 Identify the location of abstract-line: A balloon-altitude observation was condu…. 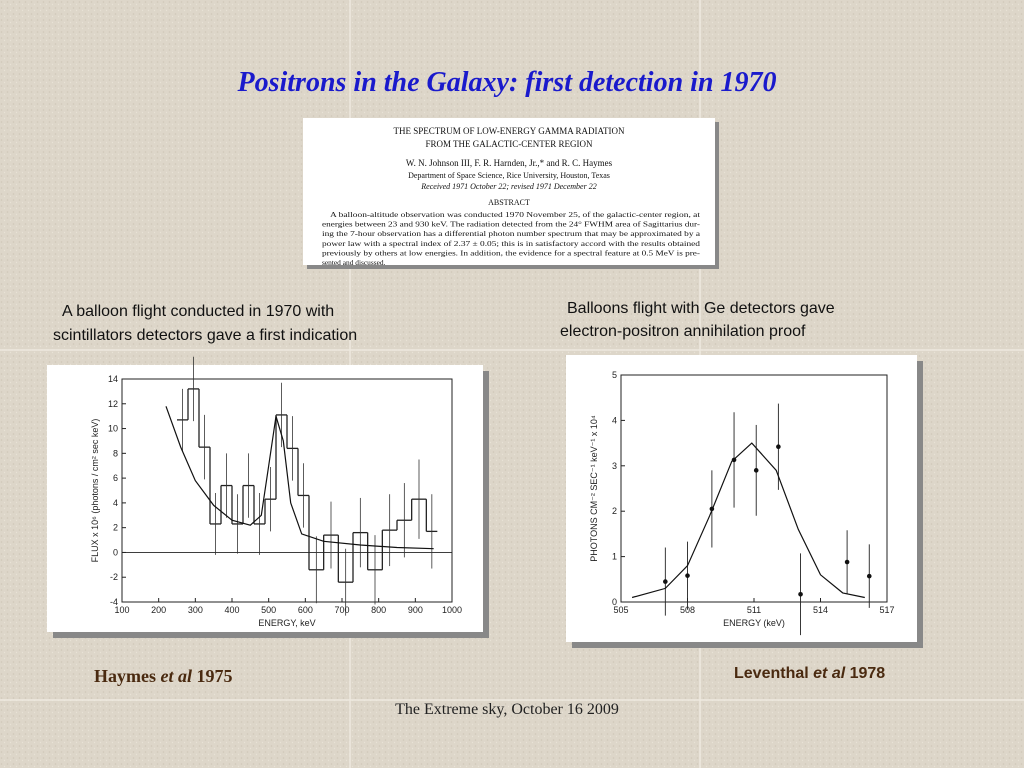
(515, 214).